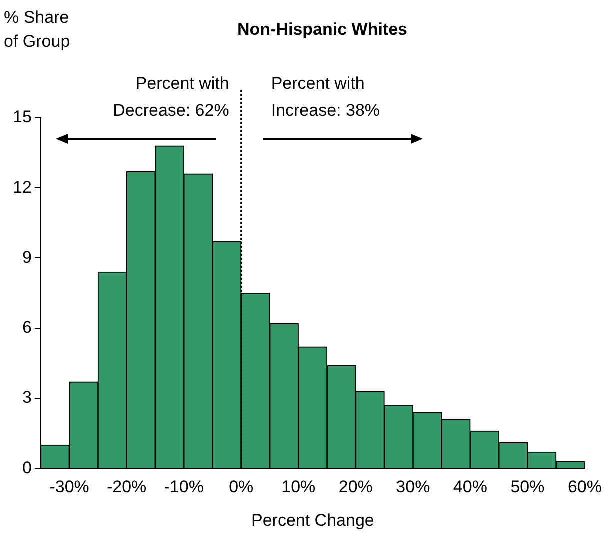 The width and height of the screenshot is (605, 539). What do you see at coordinates (70, 486) in the screenshot?
I see `x-tick-label: -30%` at bounding box center [70, 486].